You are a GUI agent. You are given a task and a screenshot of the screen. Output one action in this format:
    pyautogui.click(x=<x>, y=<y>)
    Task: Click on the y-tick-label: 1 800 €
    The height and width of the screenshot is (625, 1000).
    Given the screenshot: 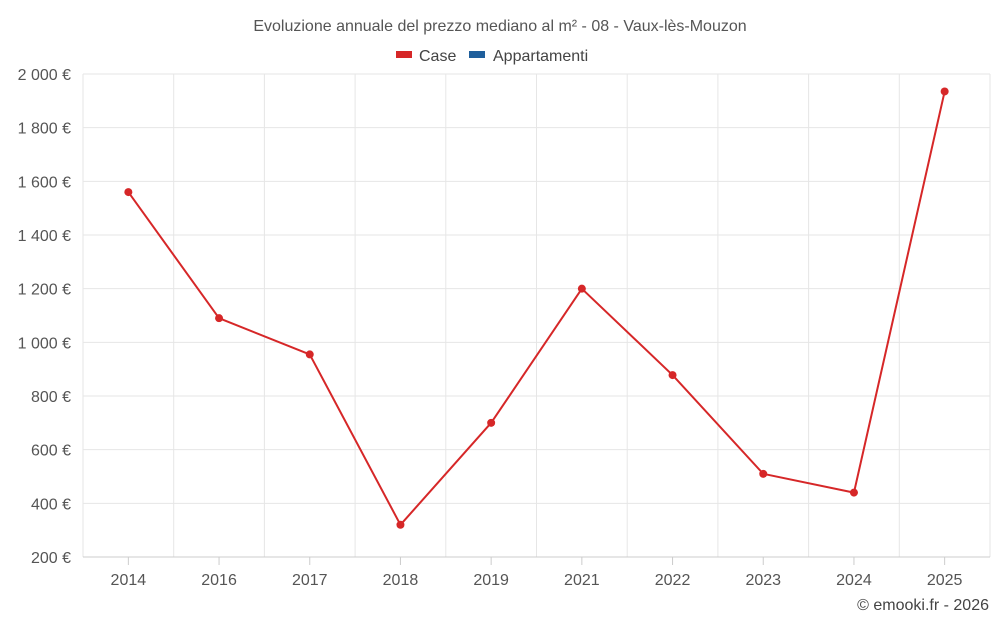 What is the action you would take?
    pyautogui.click(x=44, y=129)
    